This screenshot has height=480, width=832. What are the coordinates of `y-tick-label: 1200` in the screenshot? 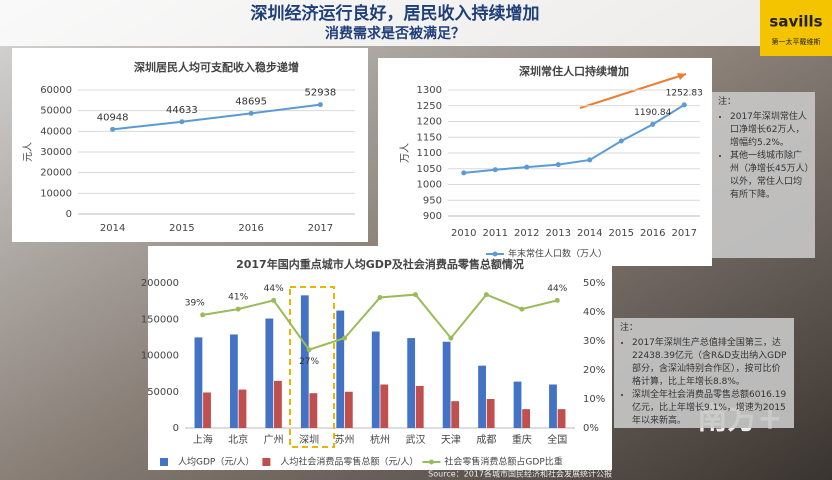 It's located at (429, 122).